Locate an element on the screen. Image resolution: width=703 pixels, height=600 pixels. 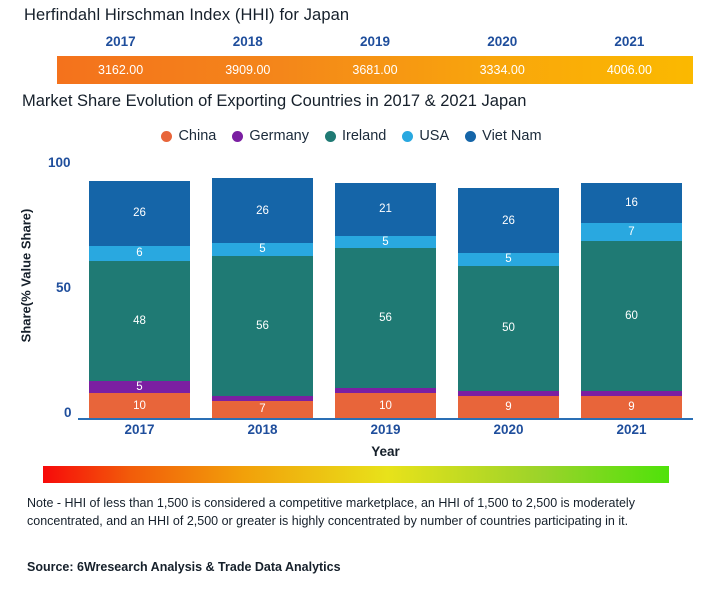
stacked-bar: 26 5 56 7 is located at coordinates (262, 293).